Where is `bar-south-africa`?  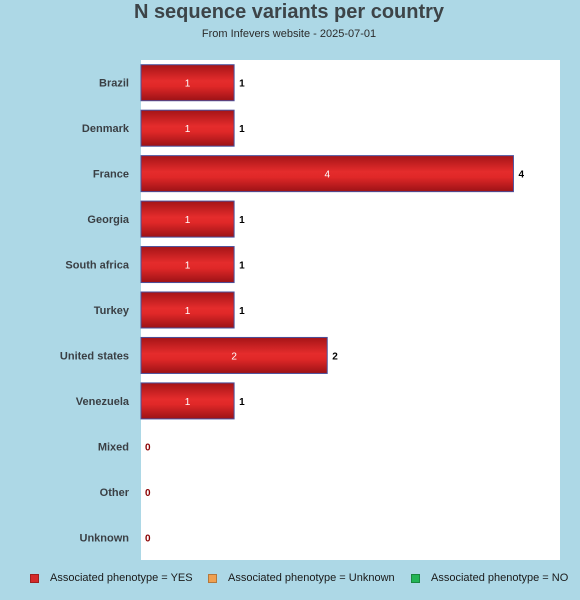
bar-south-africa is located at coordinates (187, 265).